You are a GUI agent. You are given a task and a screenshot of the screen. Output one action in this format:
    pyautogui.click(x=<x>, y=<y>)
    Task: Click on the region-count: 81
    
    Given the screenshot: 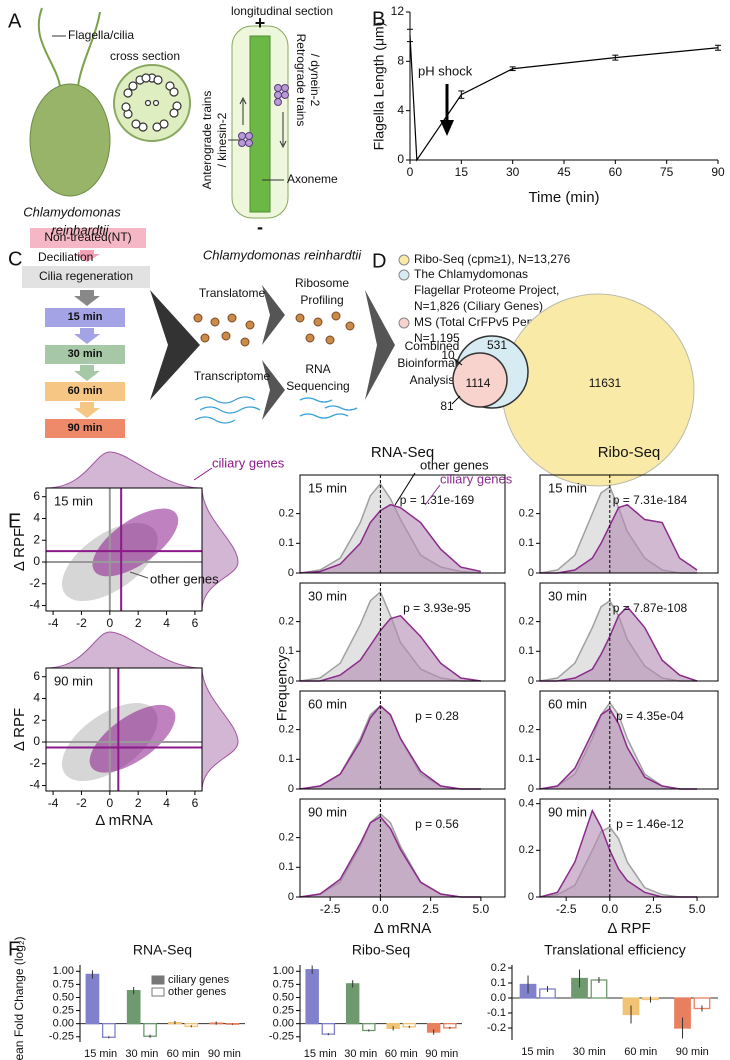 What is the action you would take?
    pyautogui.click(x=447, y=406)
    